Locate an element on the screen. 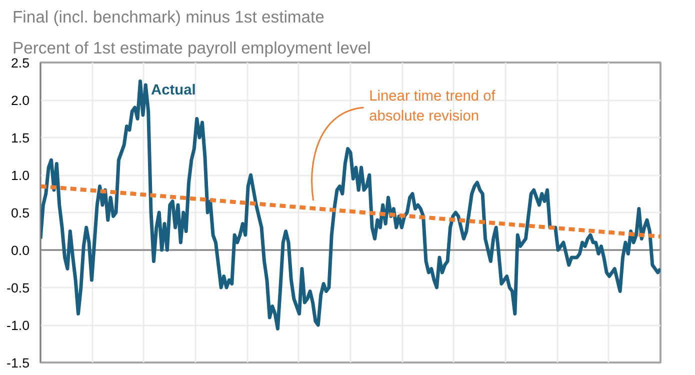 This screenshot has width=695, height=375. y-tick-label: 1.0 is located at coordinates (20, 175).